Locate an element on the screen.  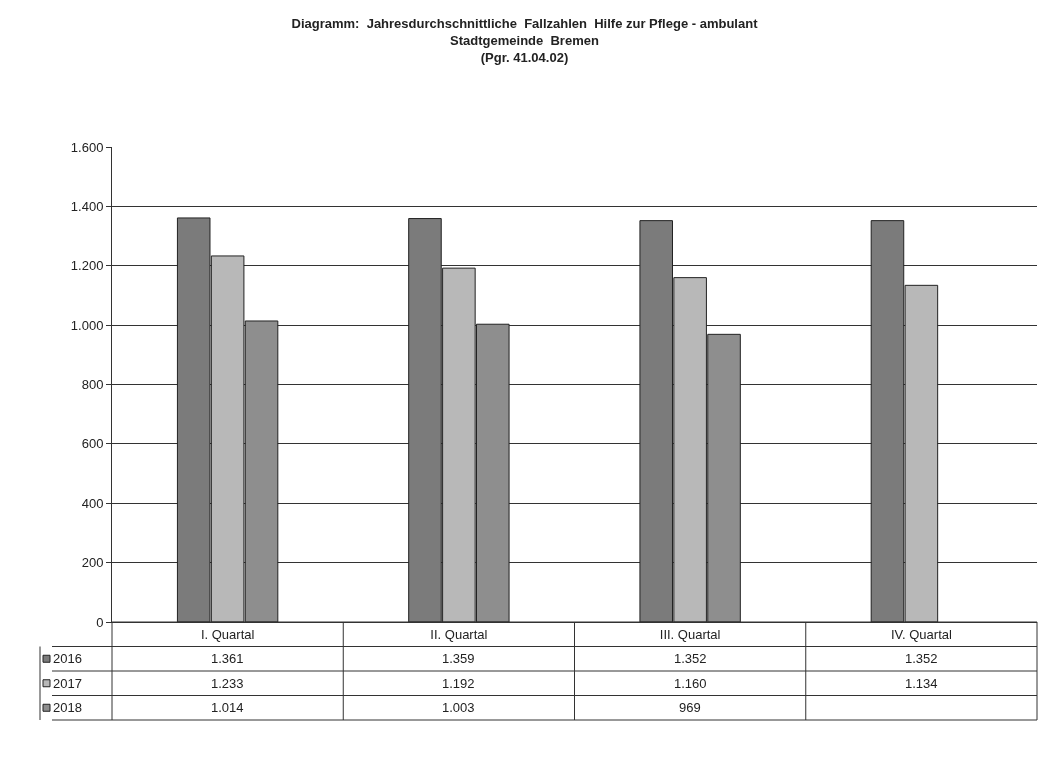
data-label: 1.233 is located at coordinates (227, 683).